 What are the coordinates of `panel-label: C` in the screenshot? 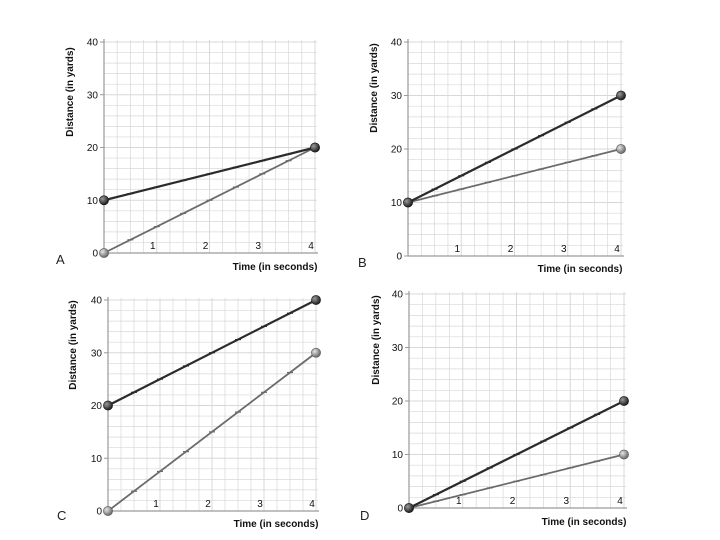 It's located at (62, 515).